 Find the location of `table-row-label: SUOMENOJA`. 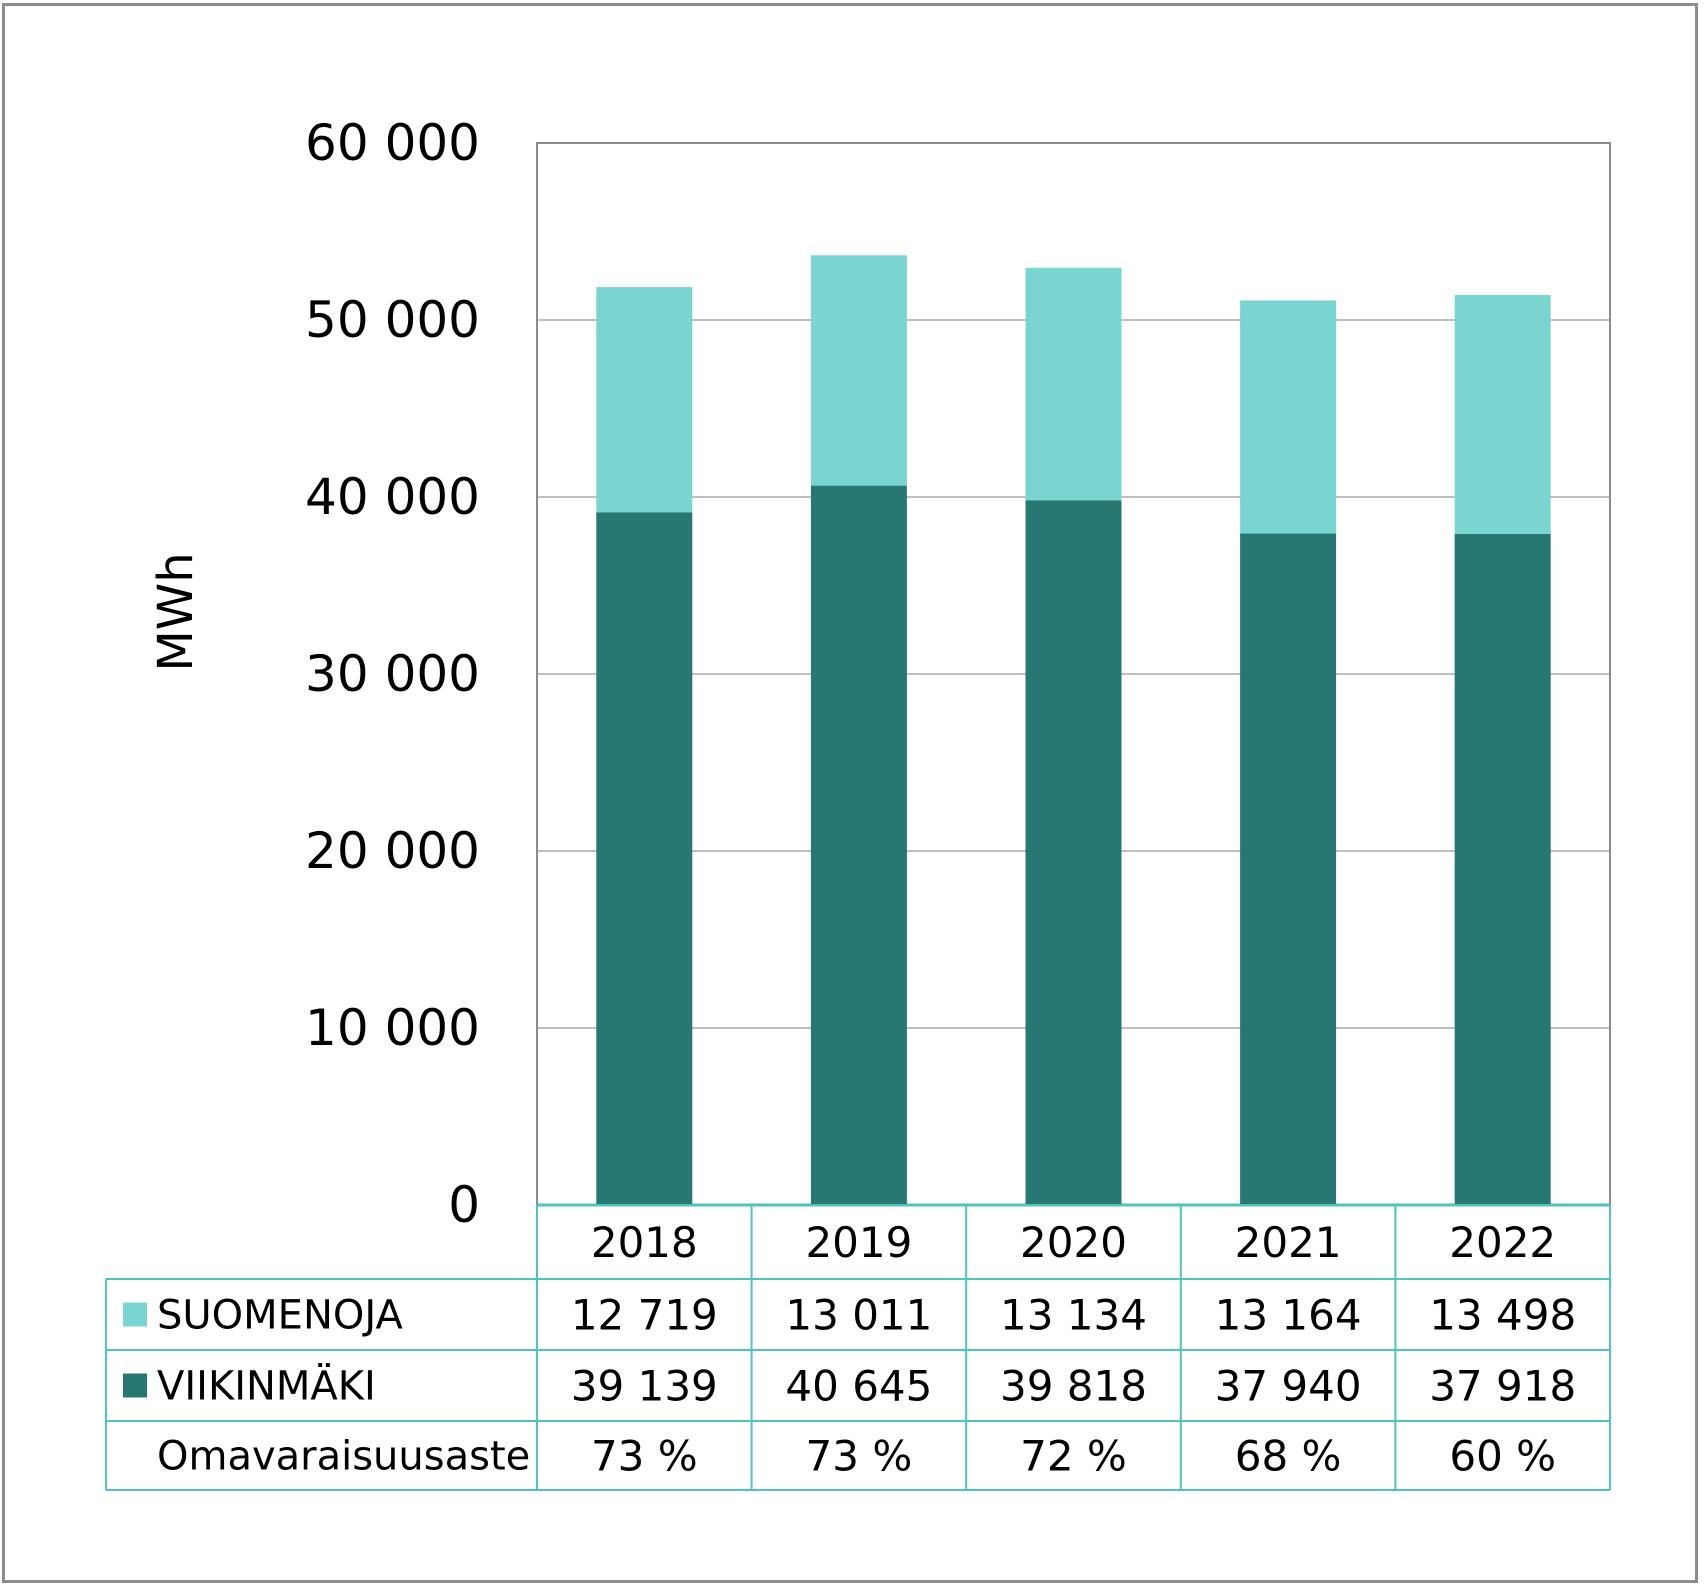

table-row-label: SUOMENOJA is located at coordinates (280, 1316).